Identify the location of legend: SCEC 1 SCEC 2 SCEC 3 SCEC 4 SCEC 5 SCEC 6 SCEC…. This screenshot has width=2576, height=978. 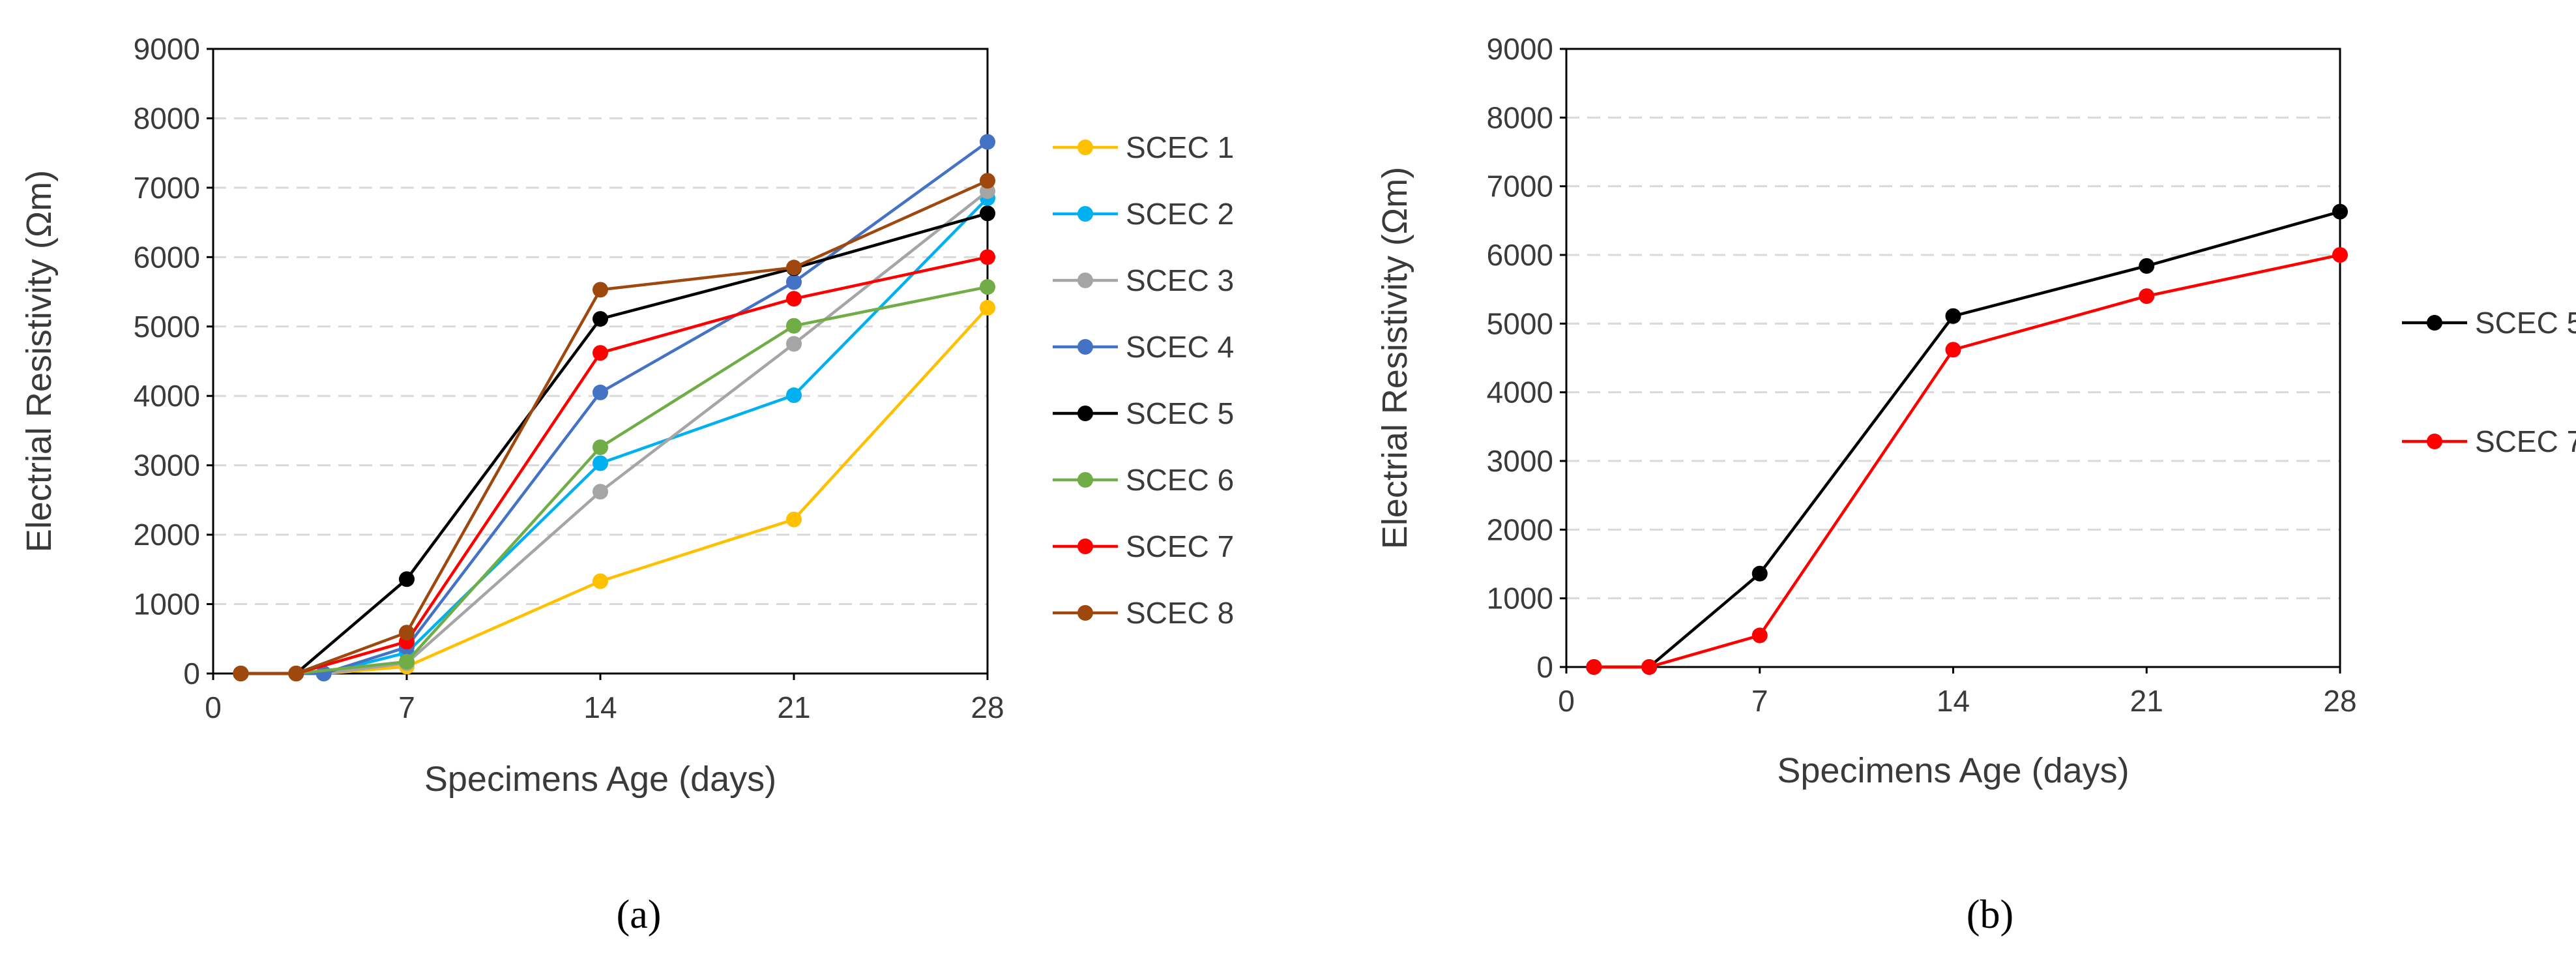
(1143, 380).